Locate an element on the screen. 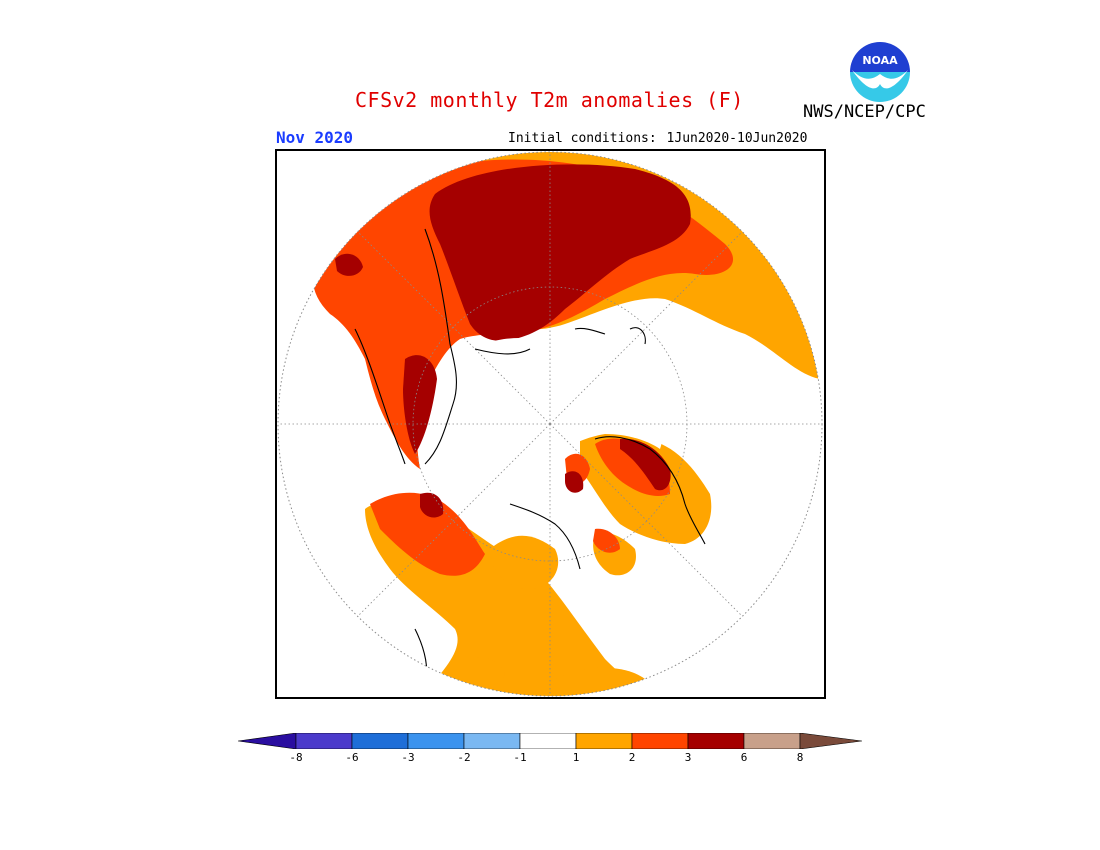 This screenshot has height=850, width=1100. color-legend is located at coordinates (550, 741).